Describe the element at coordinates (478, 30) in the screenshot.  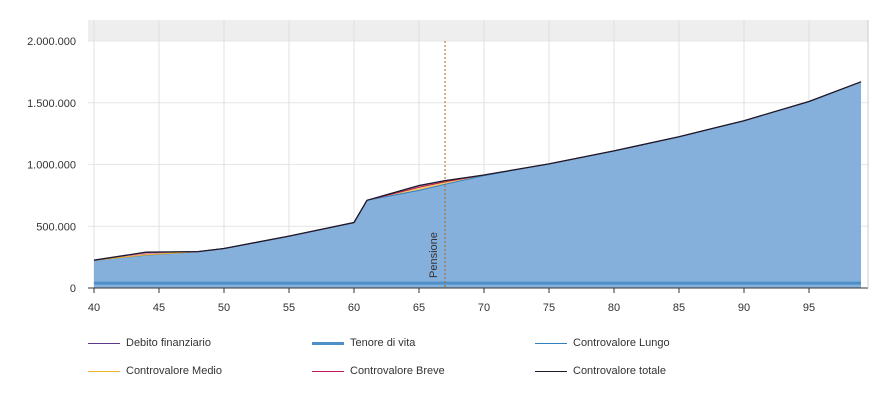
I see `plot-top-band` at that location.